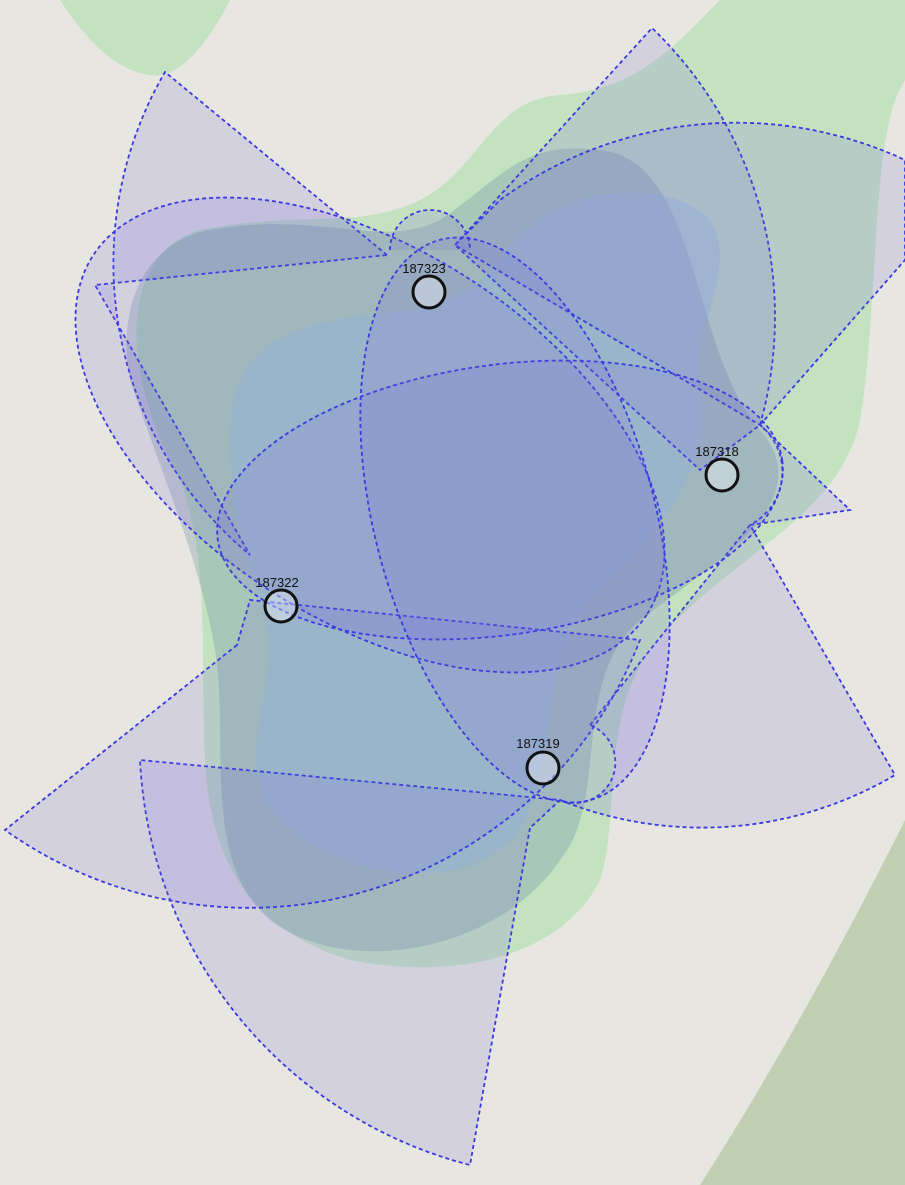  Describe the element at coordinates (145, 38) in the screenshot. I see `park` at that location.